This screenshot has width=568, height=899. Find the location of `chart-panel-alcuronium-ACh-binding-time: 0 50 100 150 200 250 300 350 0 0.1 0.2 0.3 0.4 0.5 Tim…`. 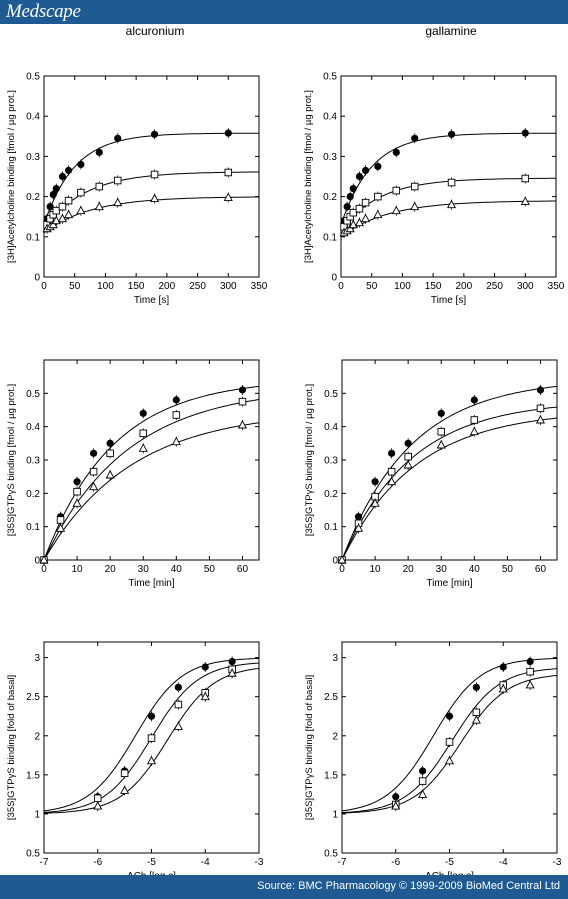

chart-panel-alcuronium-ACh-binding-time: 0 50 100 150 200 250 300 350 0 0.1 0.2 0.3 0.4 0.5 Tim… is located at coordinates (137, 189).